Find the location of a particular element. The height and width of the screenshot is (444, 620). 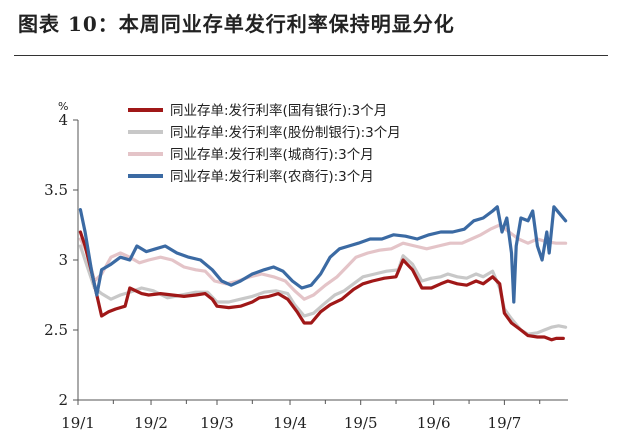

y-tick-label: 4 is located at coordinates (63, 120).